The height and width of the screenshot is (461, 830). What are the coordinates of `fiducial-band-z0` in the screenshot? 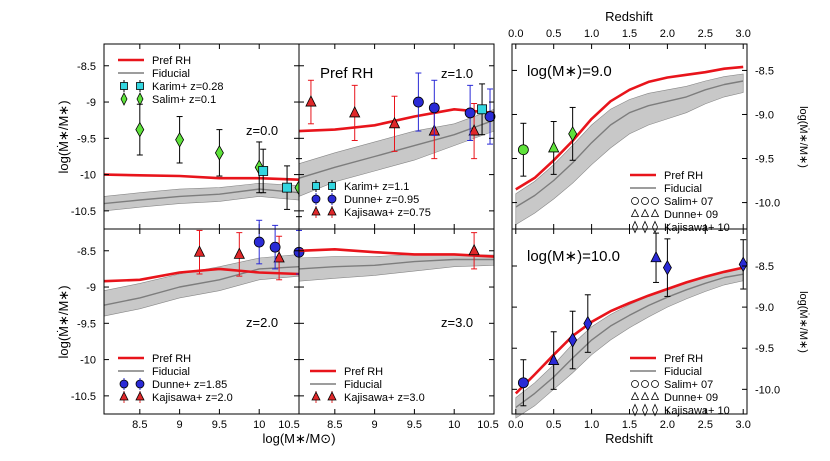 It's located at (201, 197).